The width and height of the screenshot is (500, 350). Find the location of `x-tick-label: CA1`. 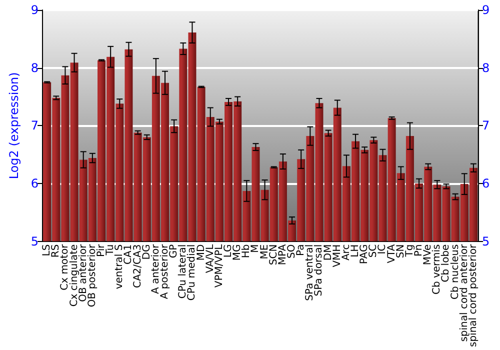

x-tick-label: CA1 is located at coordinates (128, 254).